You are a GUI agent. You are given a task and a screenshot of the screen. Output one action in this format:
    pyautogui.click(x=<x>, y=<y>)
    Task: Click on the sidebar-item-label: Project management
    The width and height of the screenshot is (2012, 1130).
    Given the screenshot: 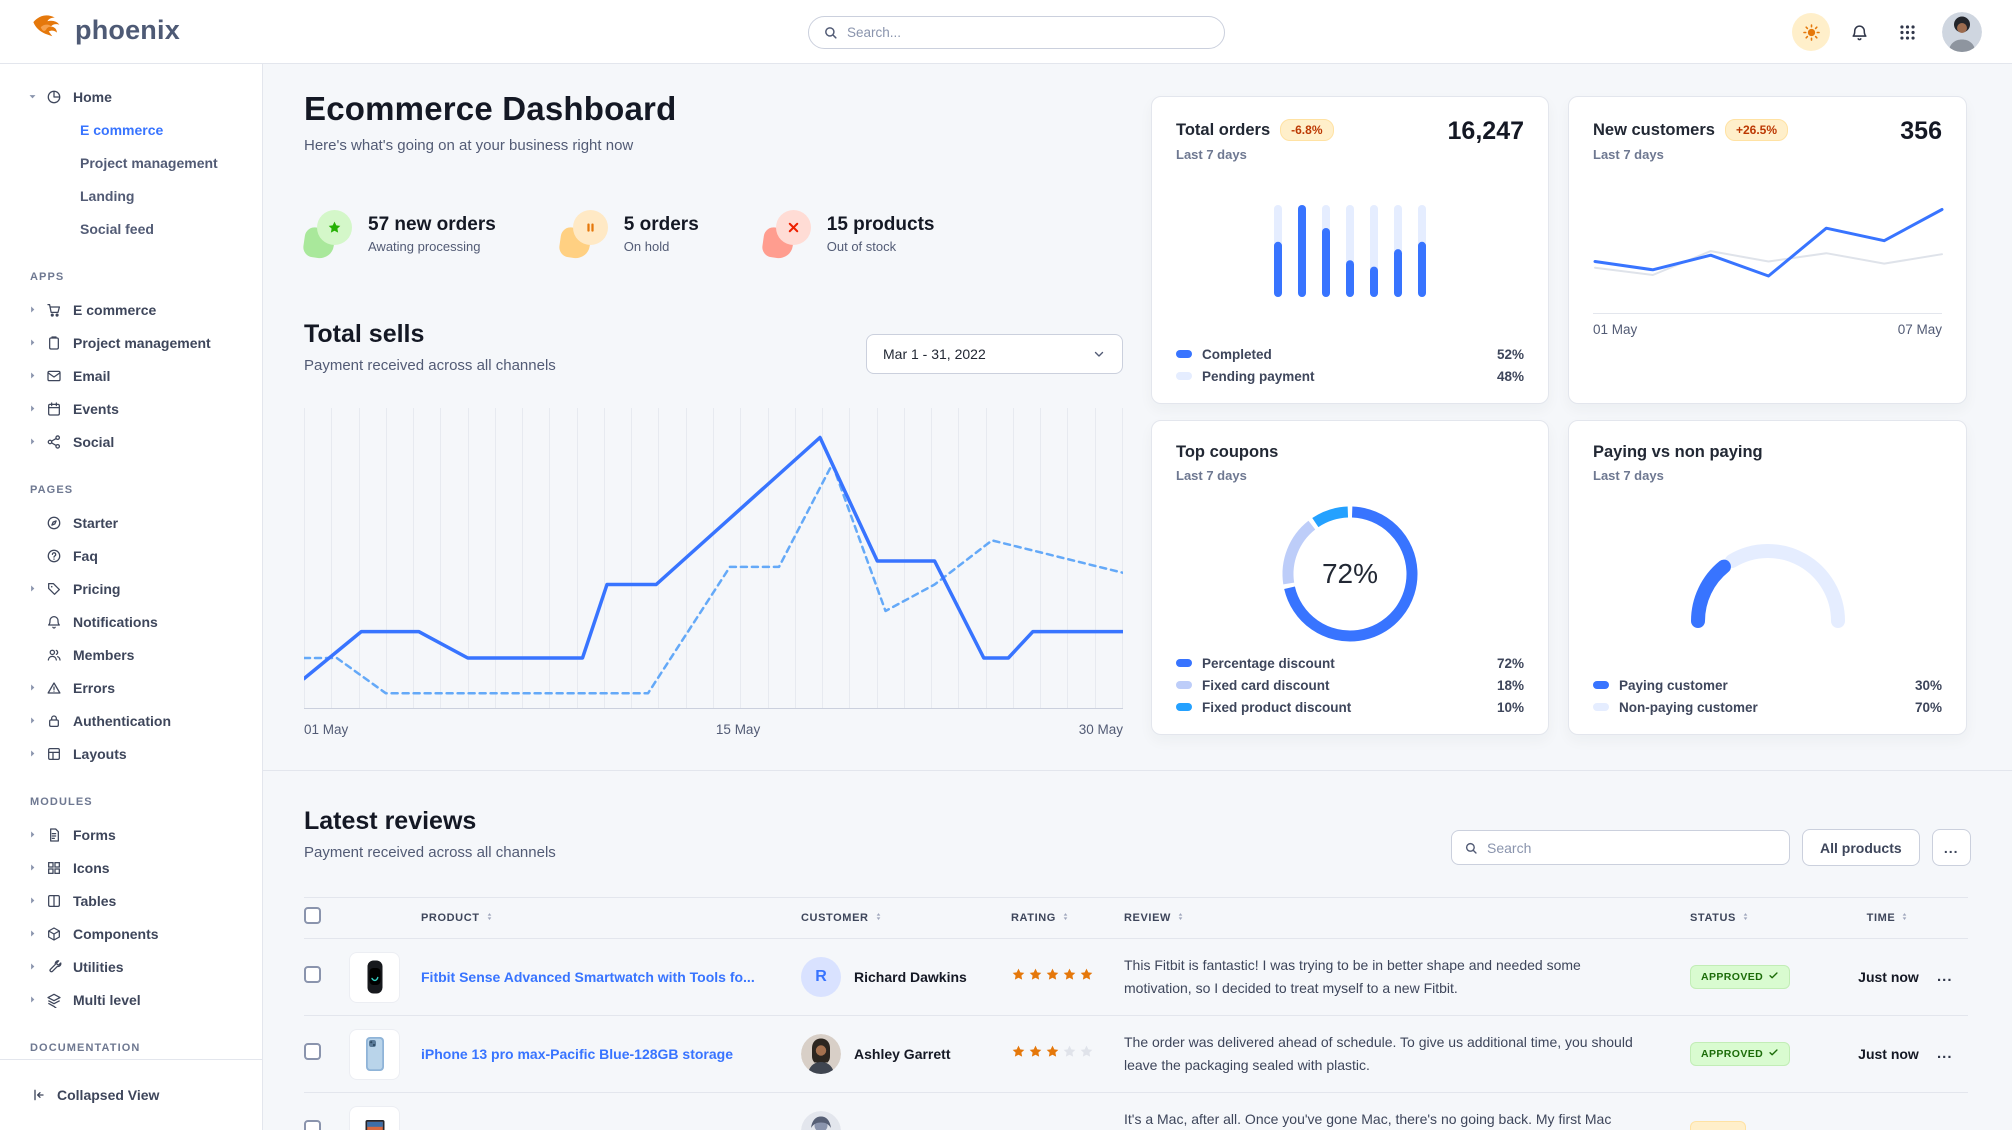 What is the action you would take?
    pyautogui.click(x=142, y=342)
    